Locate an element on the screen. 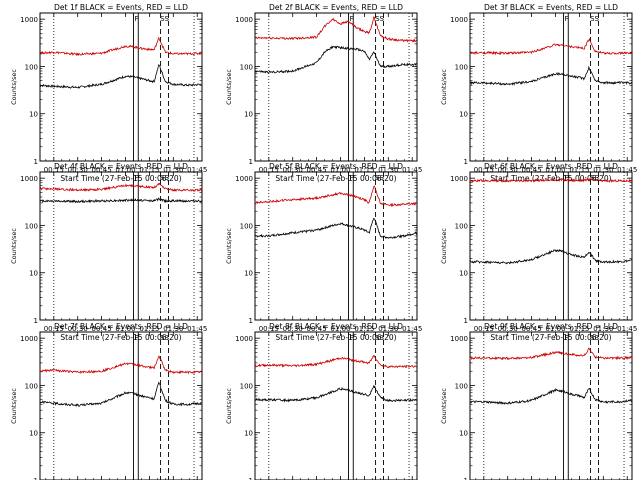  panel-title: Det 4f BLACK = Events, RED = LLD is located at coordinates (121, 166).